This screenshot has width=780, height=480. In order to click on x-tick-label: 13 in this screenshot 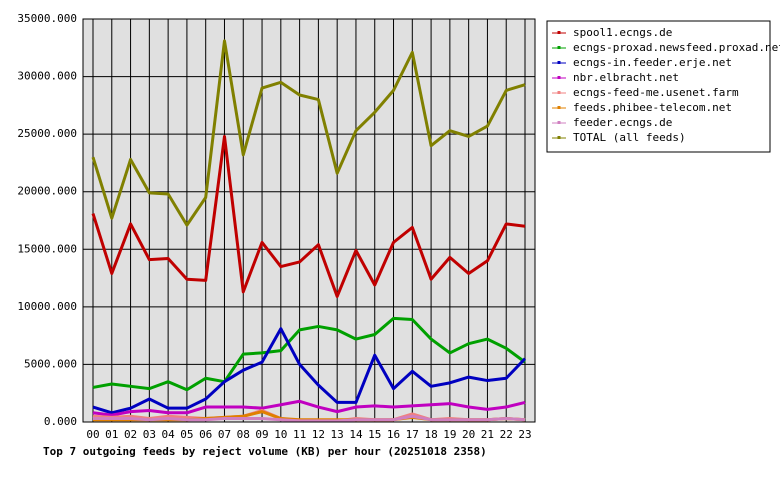, I will do `click(337, 434)`.